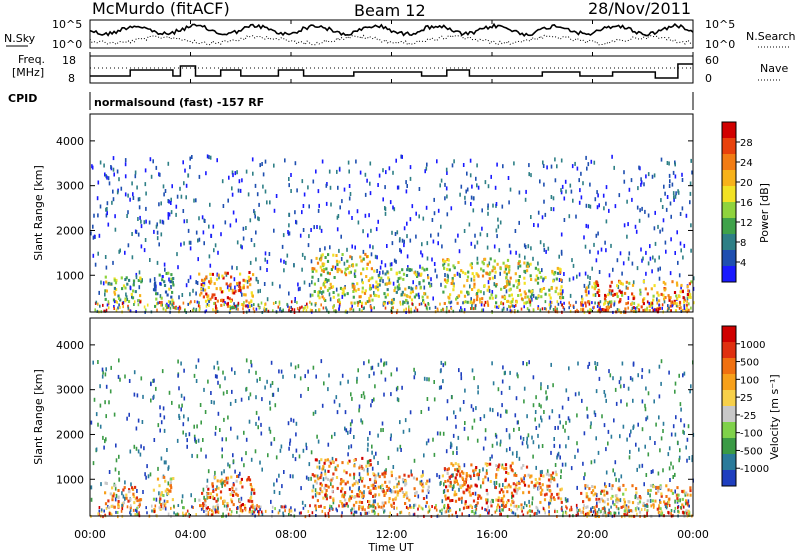 The image size is (800, 554). I want to click on nsearch-series, so click(391, 40).